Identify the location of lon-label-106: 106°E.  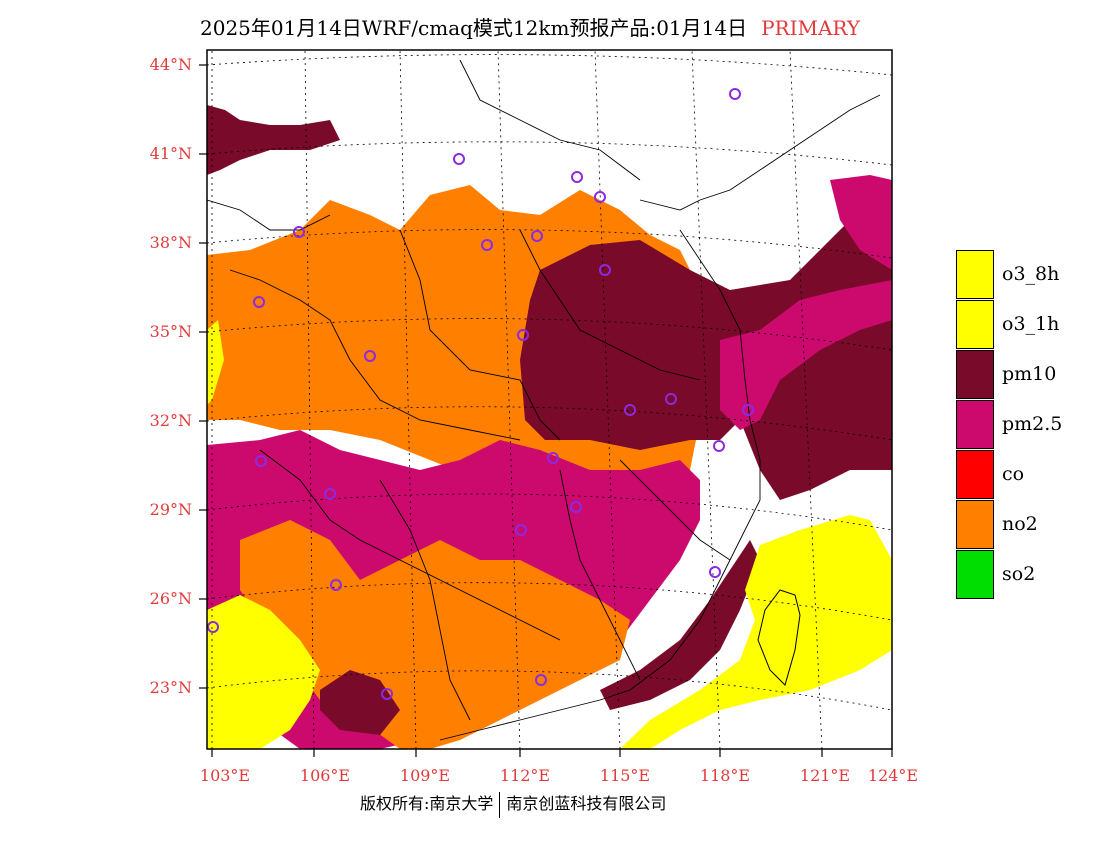
(325, 775).